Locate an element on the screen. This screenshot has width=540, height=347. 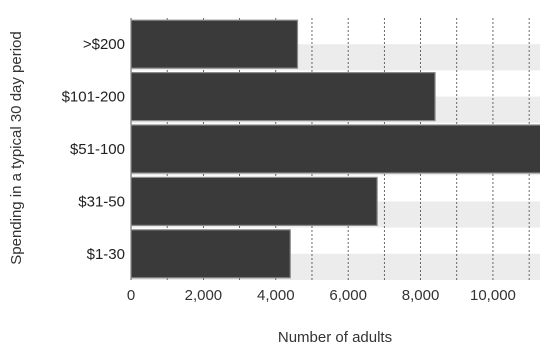
category-label: $101-200 is located at coordinates (93, 97).